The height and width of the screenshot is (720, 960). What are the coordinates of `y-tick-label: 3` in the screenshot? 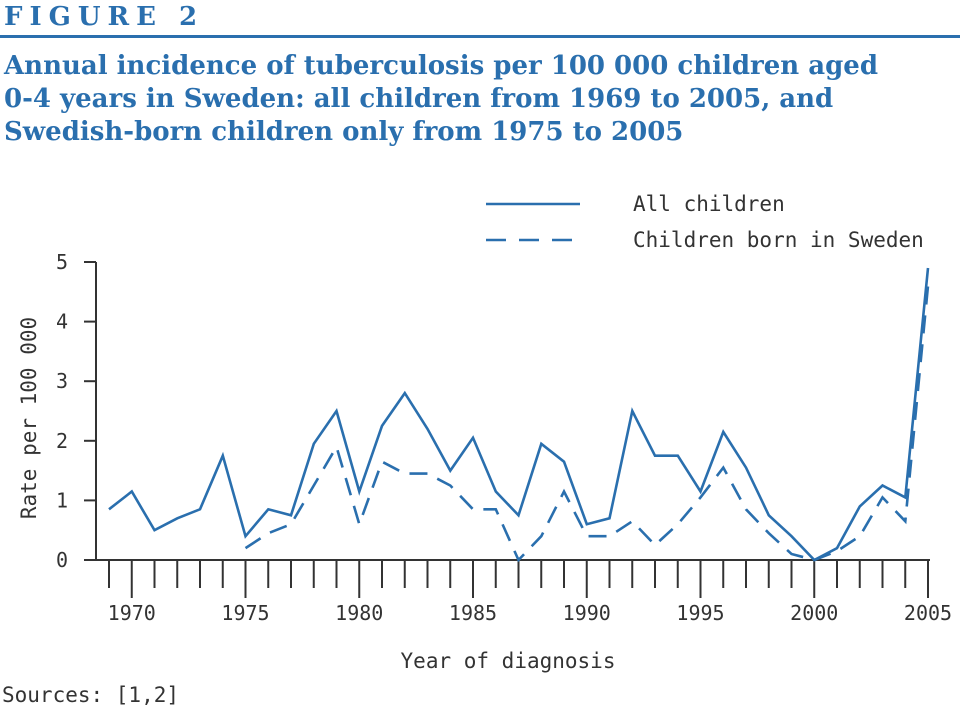 It's located at (62, 381).